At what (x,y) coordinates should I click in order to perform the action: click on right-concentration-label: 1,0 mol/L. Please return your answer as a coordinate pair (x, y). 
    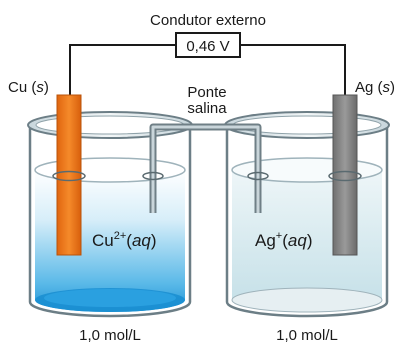
    Looking at the image, I should click on (307, 335).